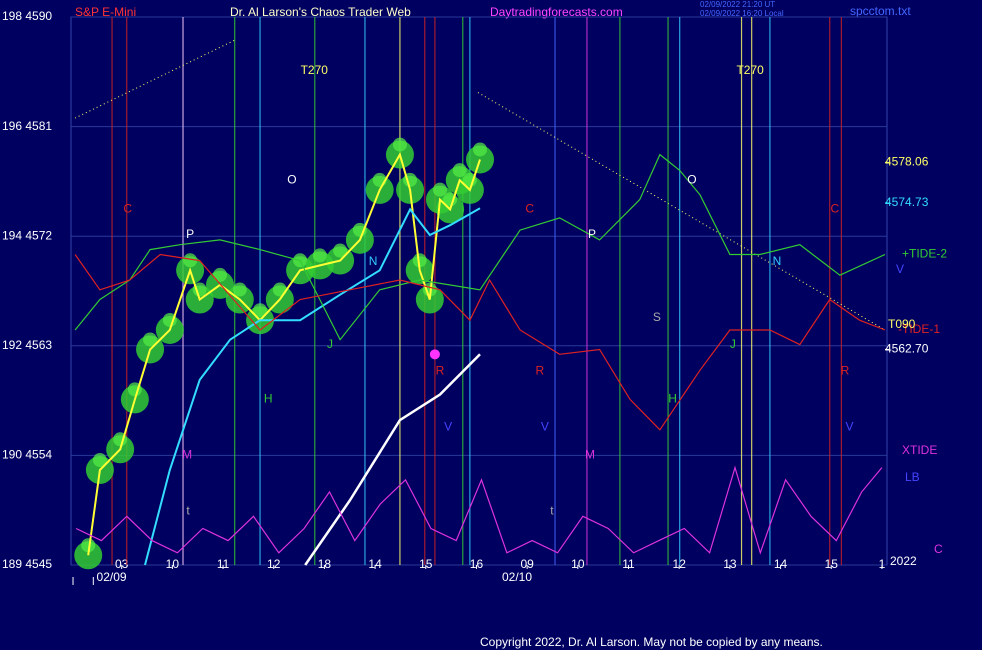  What do you see at coordinates (105, 12) in the screenshot?
I see `chart-title: S&P E-Mini` at bounding box center [105, 12].